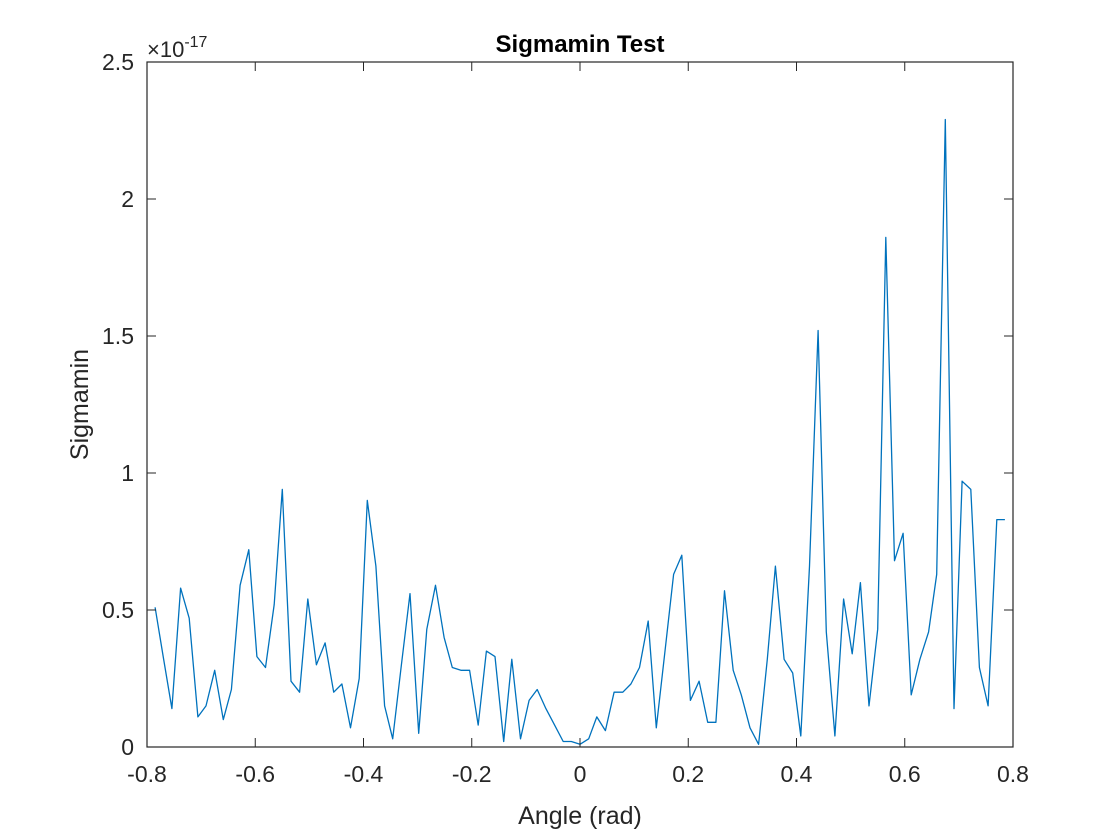 This screenshot has width=1120, height=840. What do you see at coordinates (580, 816) in the screenshot?
I see `x-axis-label: Angle (rad)` at bounding box center [580, 816].